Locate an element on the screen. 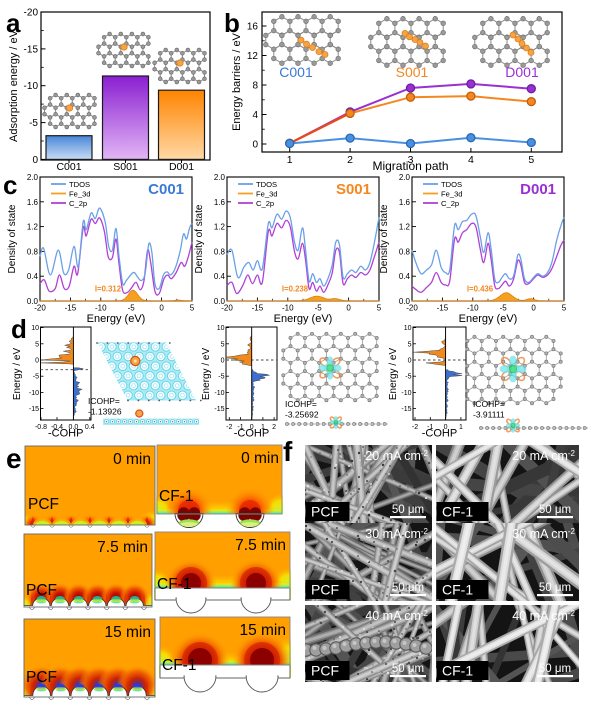  svg-text: I=0.312 is located at coordinates (108, 289).